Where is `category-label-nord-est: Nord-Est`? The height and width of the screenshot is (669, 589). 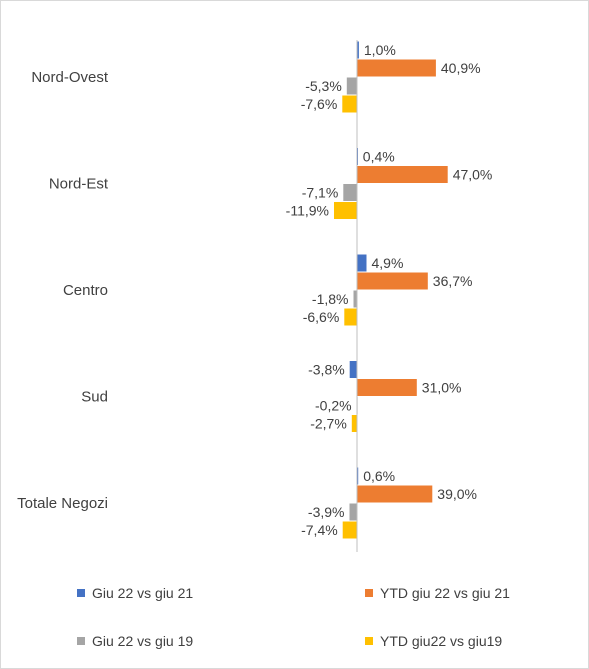 category-label-nord-est: Nord-Est is located at coordinates (79, 184).